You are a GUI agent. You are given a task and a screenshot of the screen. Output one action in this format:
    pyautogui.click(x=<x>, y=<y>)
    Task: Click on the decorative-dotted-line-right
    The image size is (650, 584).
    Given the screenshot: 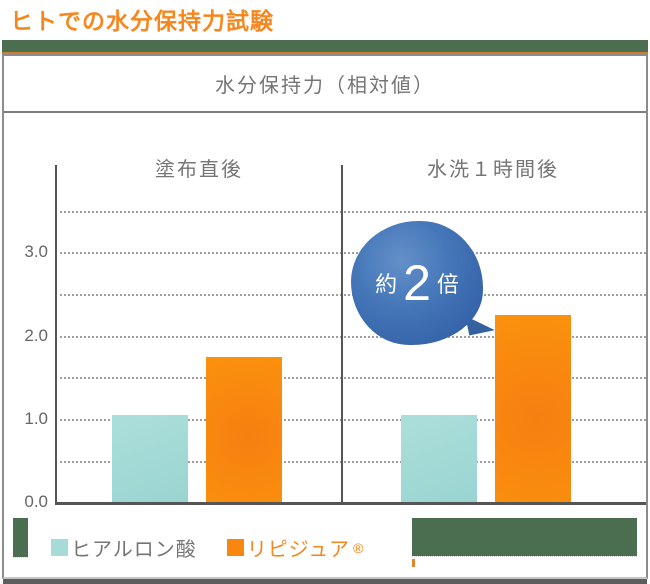 What is the action you would take?
    pyautogui.click(x=524, y=556)
    